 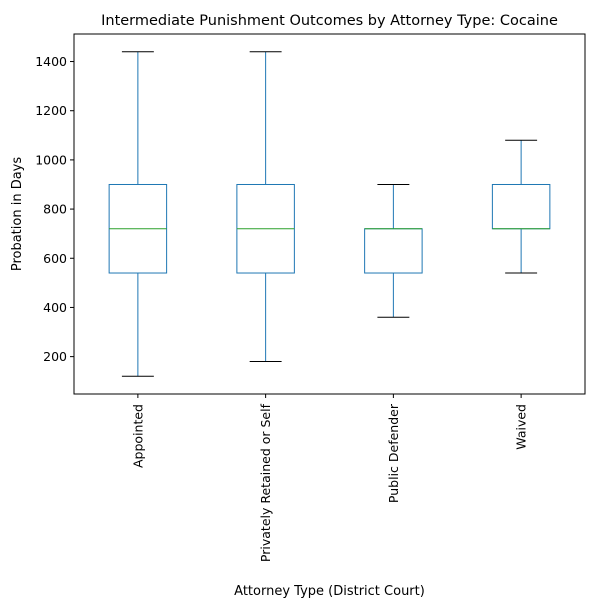 What do you see at coordinates (55, 307) in the screenshot?
I see `y-tick-label: 400` at bounding box center [55, 307].